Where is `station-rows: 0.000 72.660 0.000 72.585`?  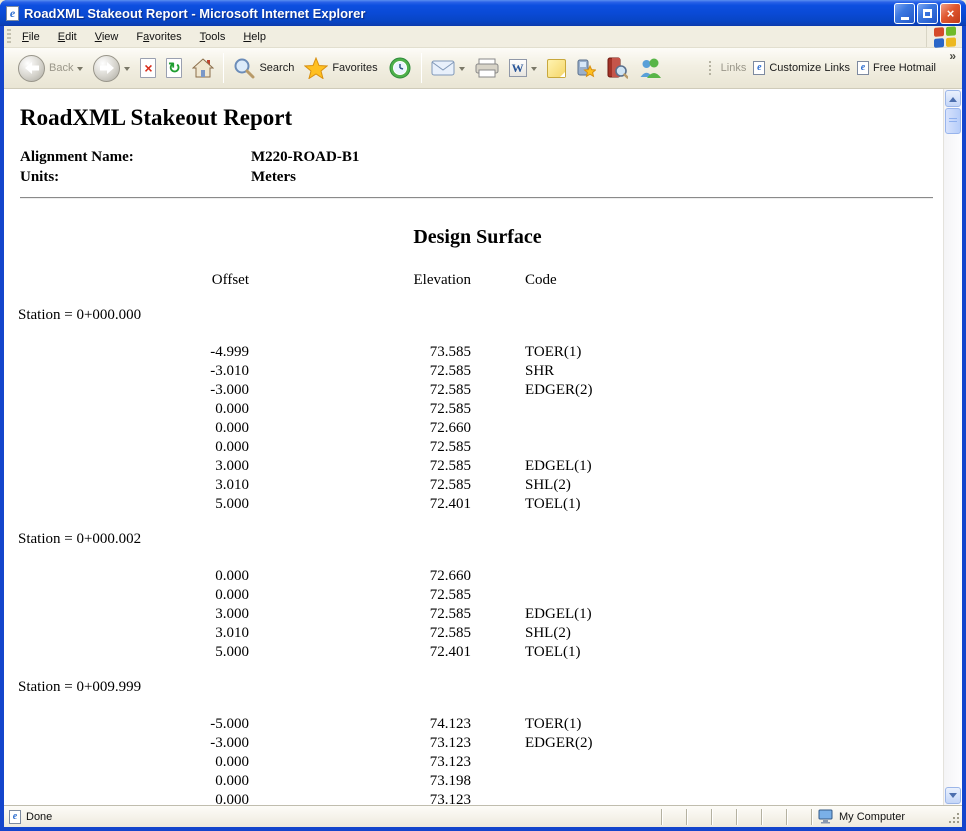
station-rows: 0.000 72.660 0.000 72.585 is located at coordinates (477, 614).